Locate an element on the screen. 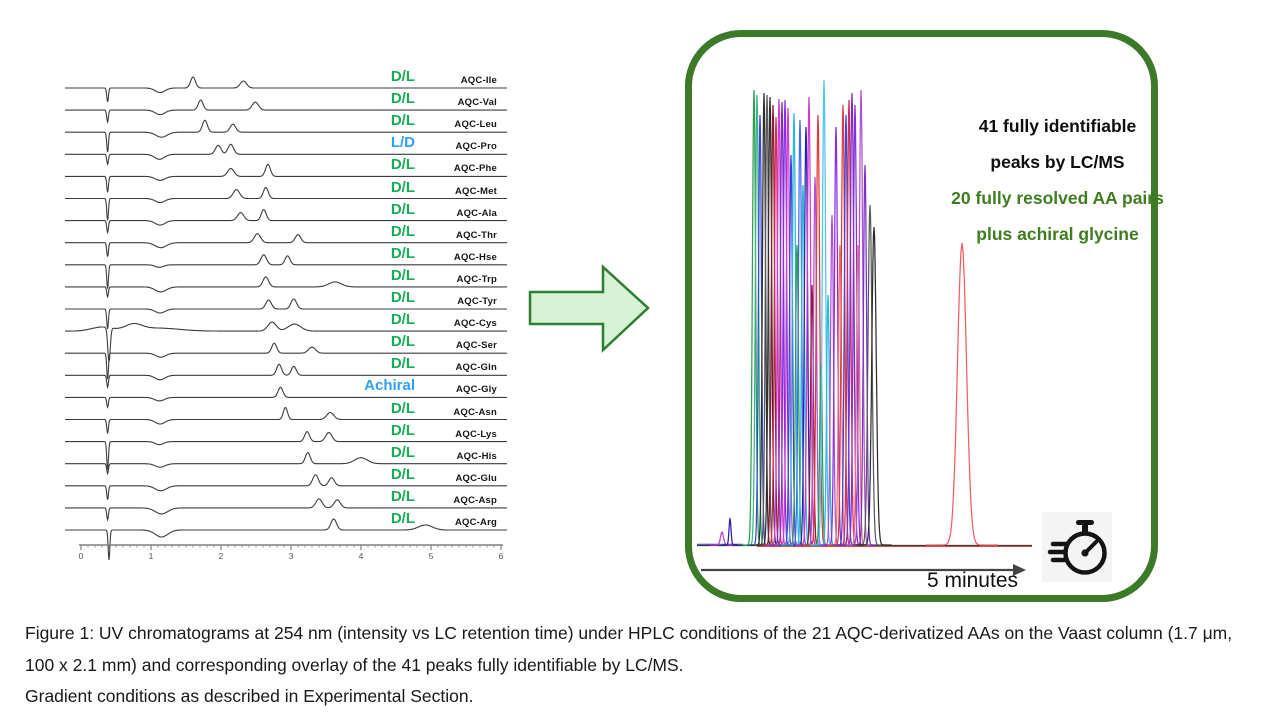 This screenshot has height=720, width=1280. x-axis-tick-label: 6 is located at coordinates (501, 555).